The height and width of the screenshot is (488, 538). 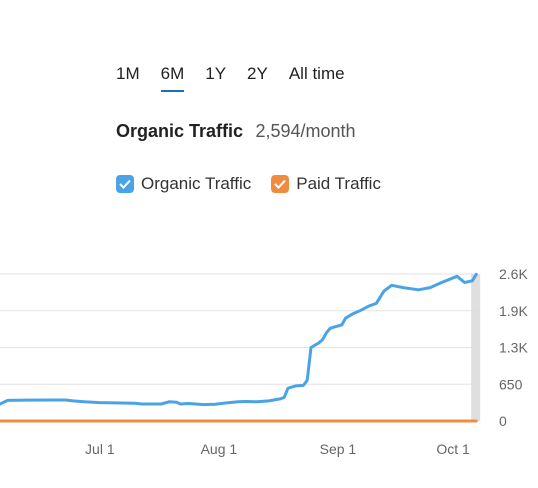 I want to click on legend-organic-traffic: Organic Traffic, so click(x=183, y=184).